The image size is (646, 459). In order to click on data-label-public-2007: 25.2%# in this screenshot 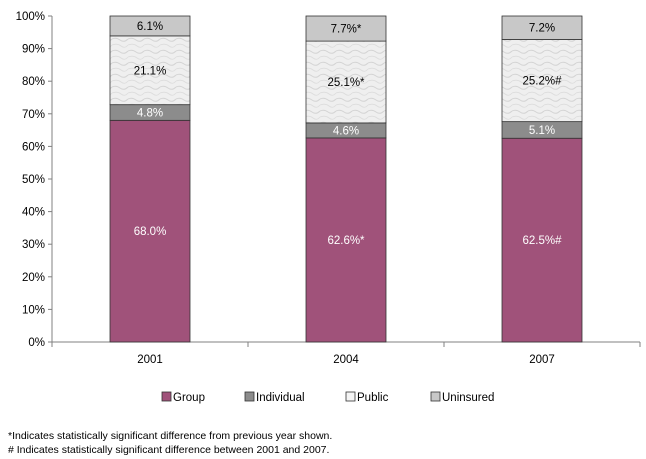, I will do `click(542, 82)`.